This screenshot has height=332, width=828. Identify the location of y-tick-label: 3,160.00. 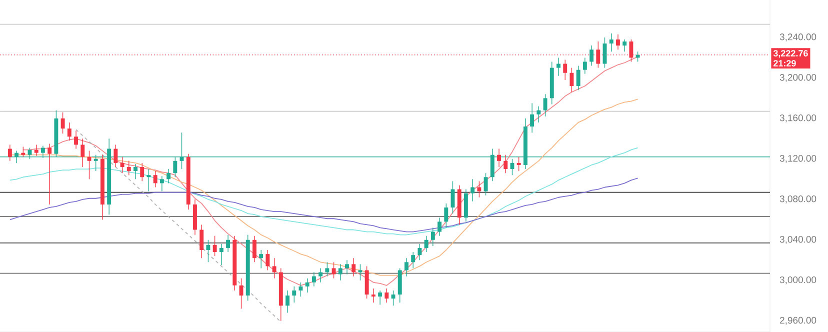
(798, 118).